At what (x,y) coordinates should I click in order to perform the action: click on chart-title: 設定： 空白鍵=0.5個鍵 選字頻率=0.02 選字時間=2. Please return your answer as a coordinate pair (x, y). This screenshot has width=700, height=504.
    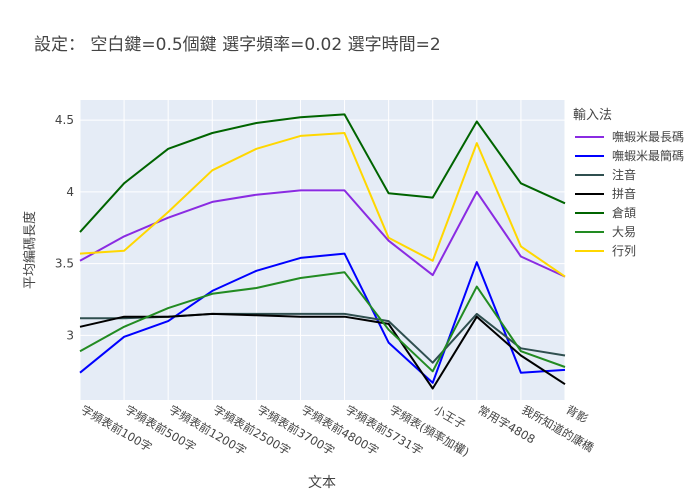
    Looking at the image, I should click on (237, 45).